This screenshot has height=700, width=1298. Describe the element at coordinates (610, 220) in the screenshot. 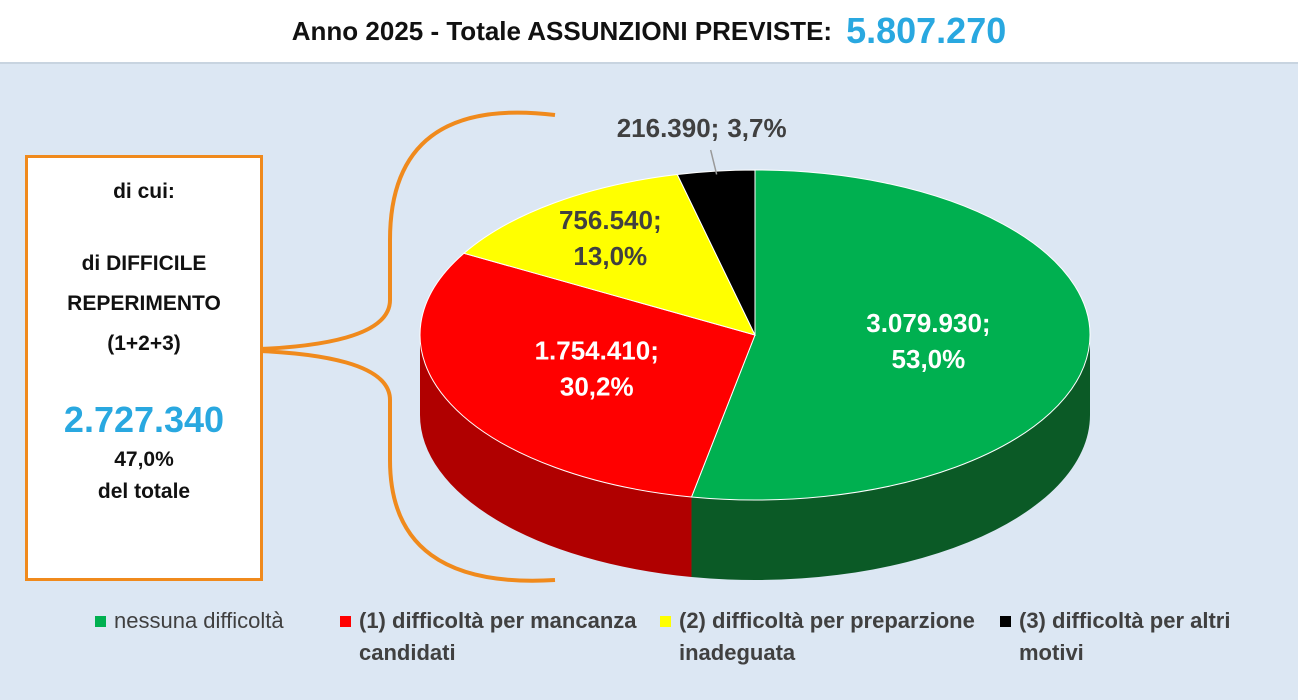

I see `data-label: 756.540;` at that location.